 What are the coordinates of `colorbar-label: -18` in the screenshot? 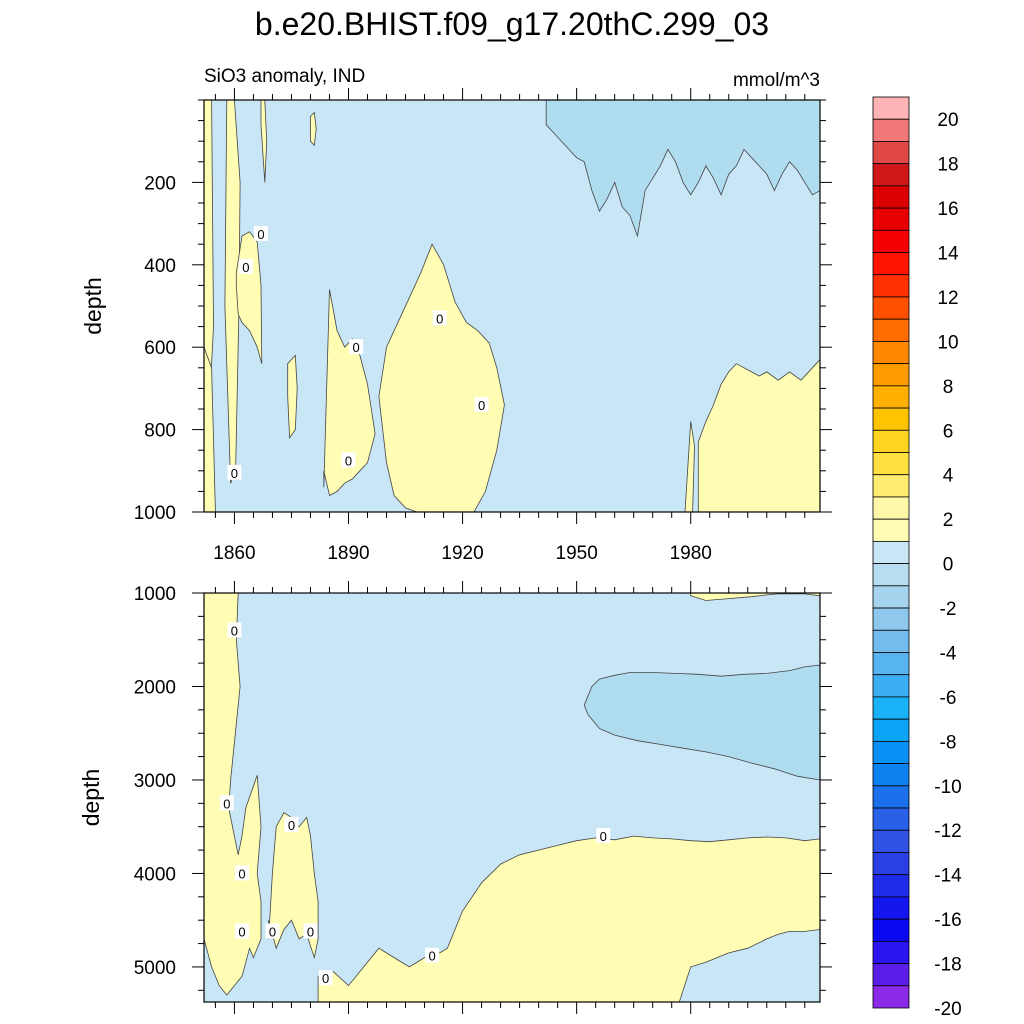 It's located at (947, 965).